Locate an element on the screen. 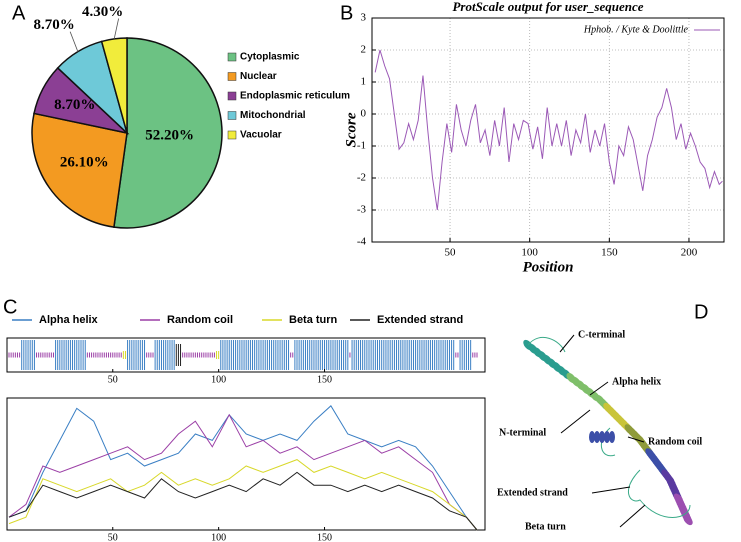 The height and width of the screenshot is (542, 741). panel-label: A is located at coordinates (19, 13).